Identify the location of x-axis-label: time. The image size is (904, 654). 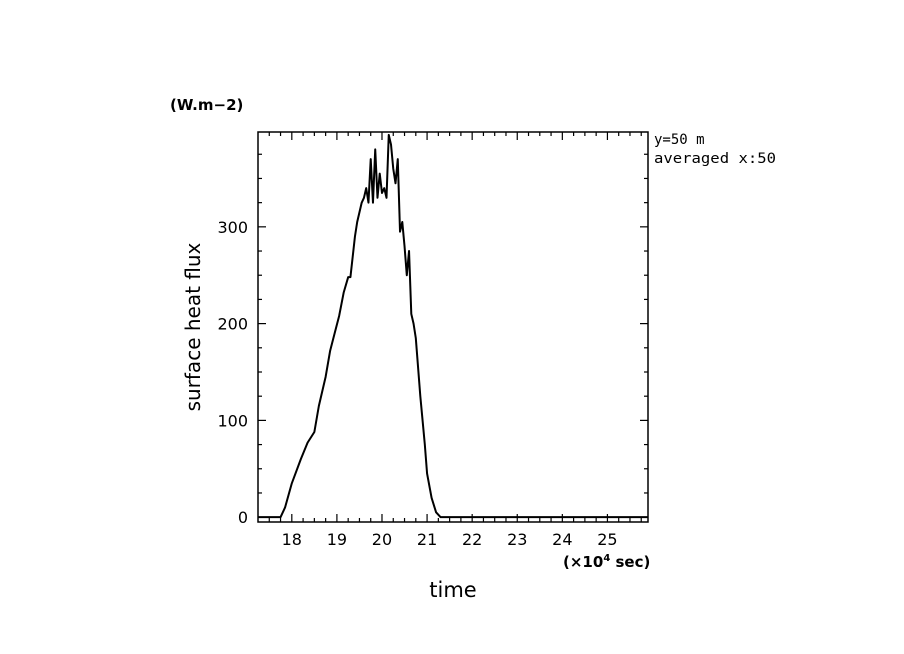
(452, 590).